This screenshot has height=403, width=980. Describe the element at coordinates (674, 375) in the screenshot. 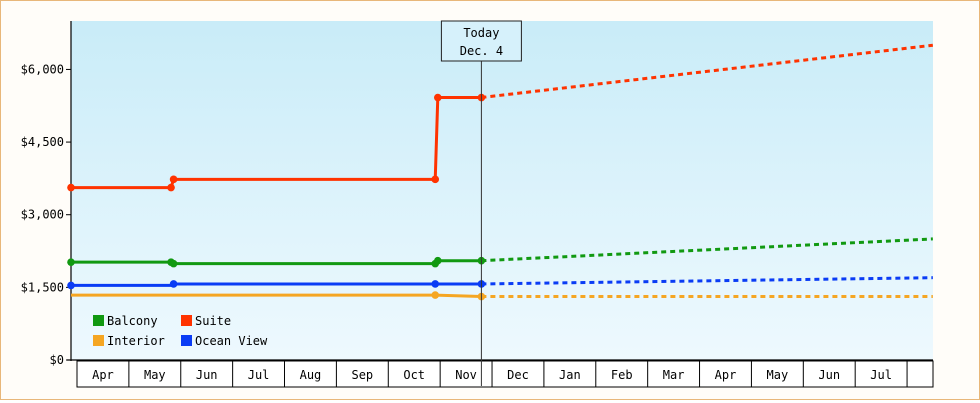

I see `x-tick-label: Mar` at that location.